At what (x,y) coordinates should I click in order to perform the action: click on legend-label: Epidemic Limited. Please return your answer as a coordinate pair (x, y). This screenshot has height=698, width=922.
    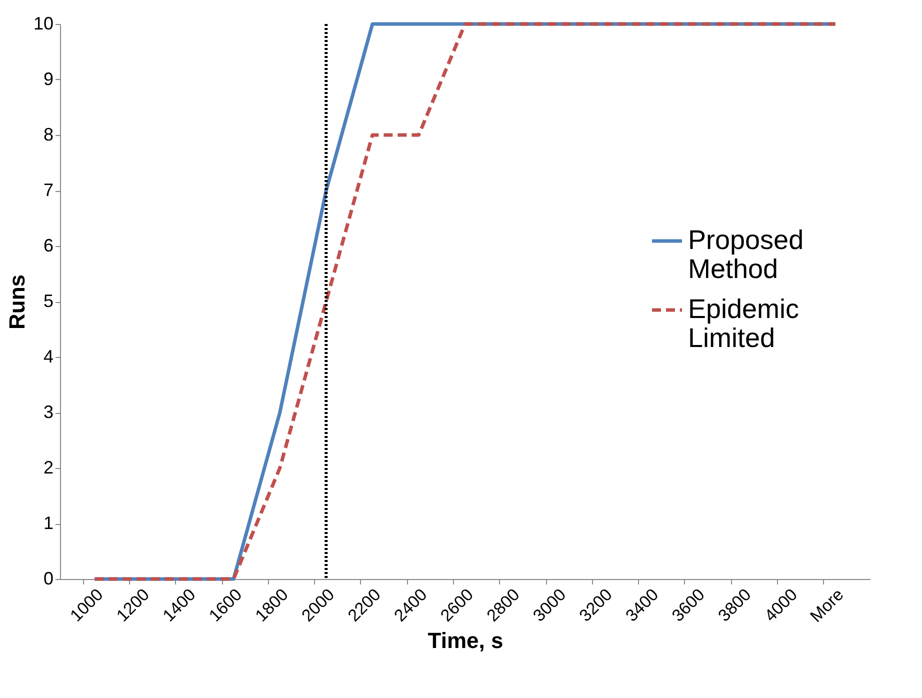
    Looking at the image, I should click on (744, 323).